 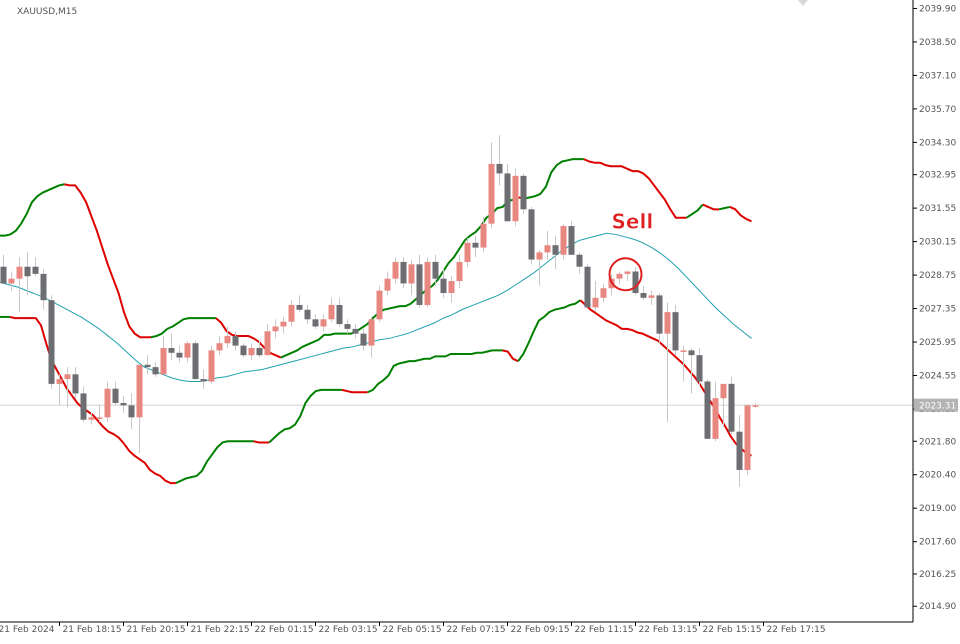 I want to click on price-tick-label: 2027.35, so click(x=937, y=310).